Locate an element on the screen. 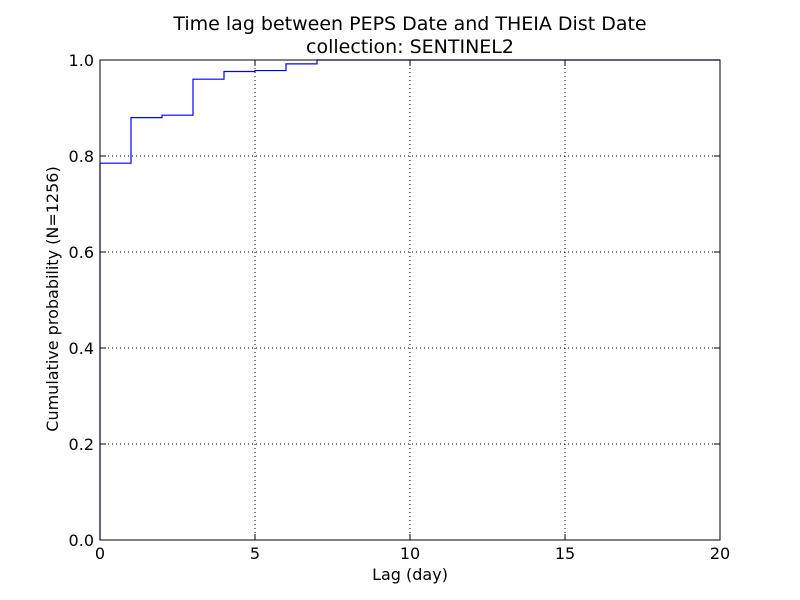 This screenshot has width=800, height=600. x-tick-label: 0 is located at coordinates (100, 553).